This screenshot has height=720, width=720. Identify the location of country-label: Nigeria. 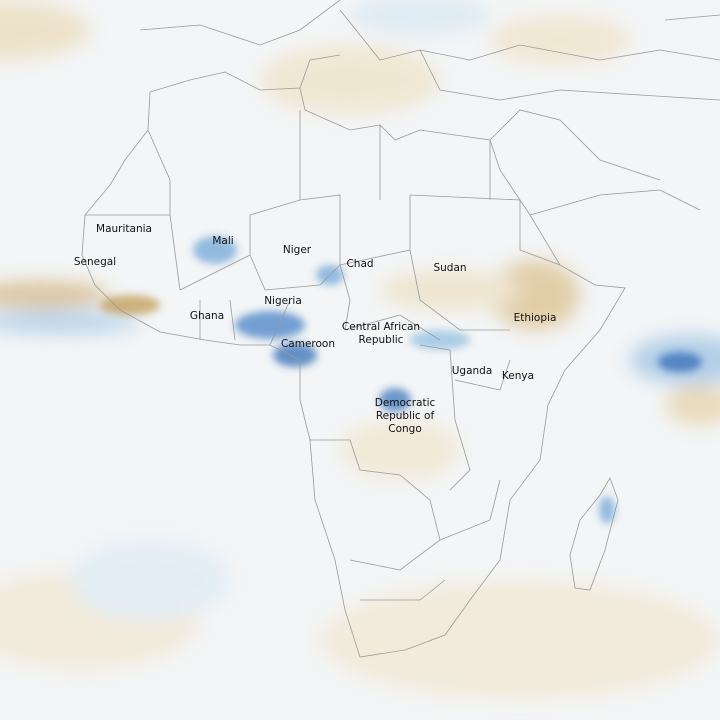
(283, 301).